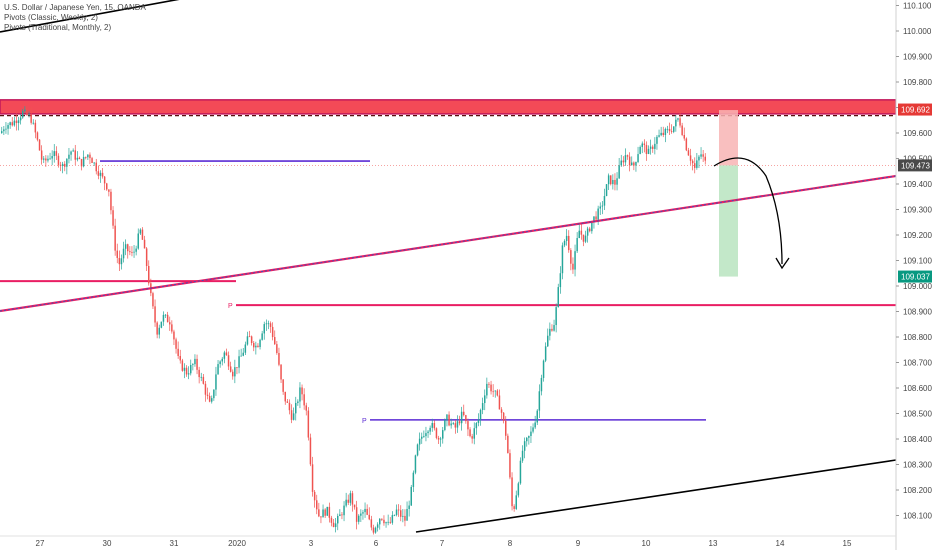  What do you see at coordinates (448, 107) in the screenshot?
I see `resistance-zone` at bounding box center [448, 107].